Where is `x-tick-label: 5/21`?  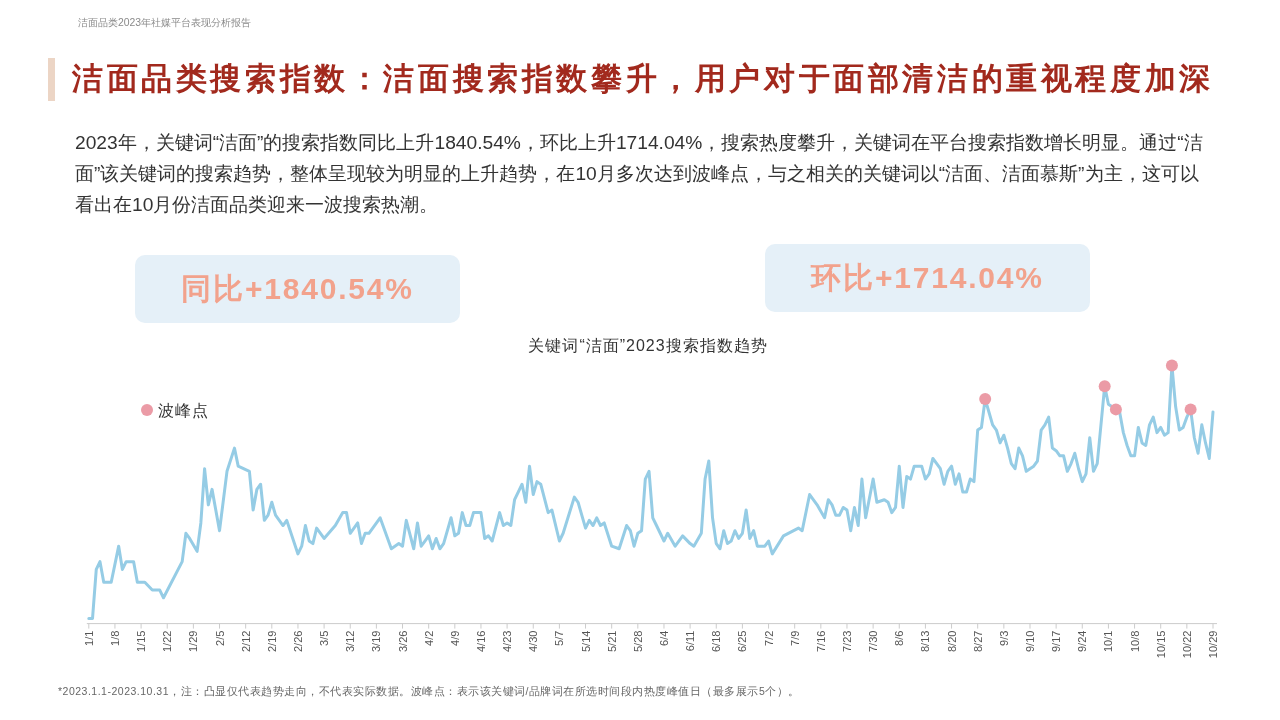 x-tick-label: 5/21 is located at coordinates (611, 641).